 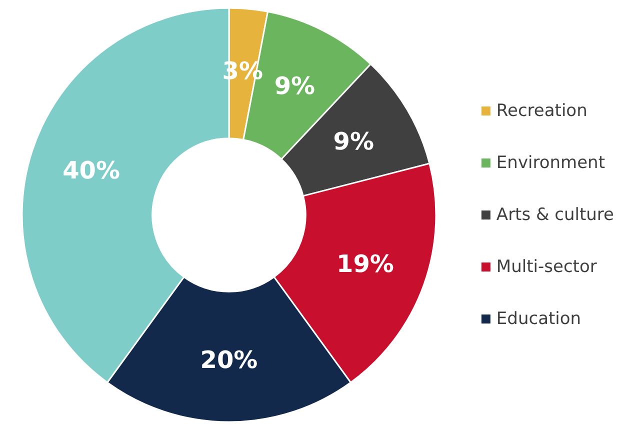 What do you see at coordinates (542, 111) in the screenshot?
I see `legend-label: Recreation` at bounding box center [542, 111].